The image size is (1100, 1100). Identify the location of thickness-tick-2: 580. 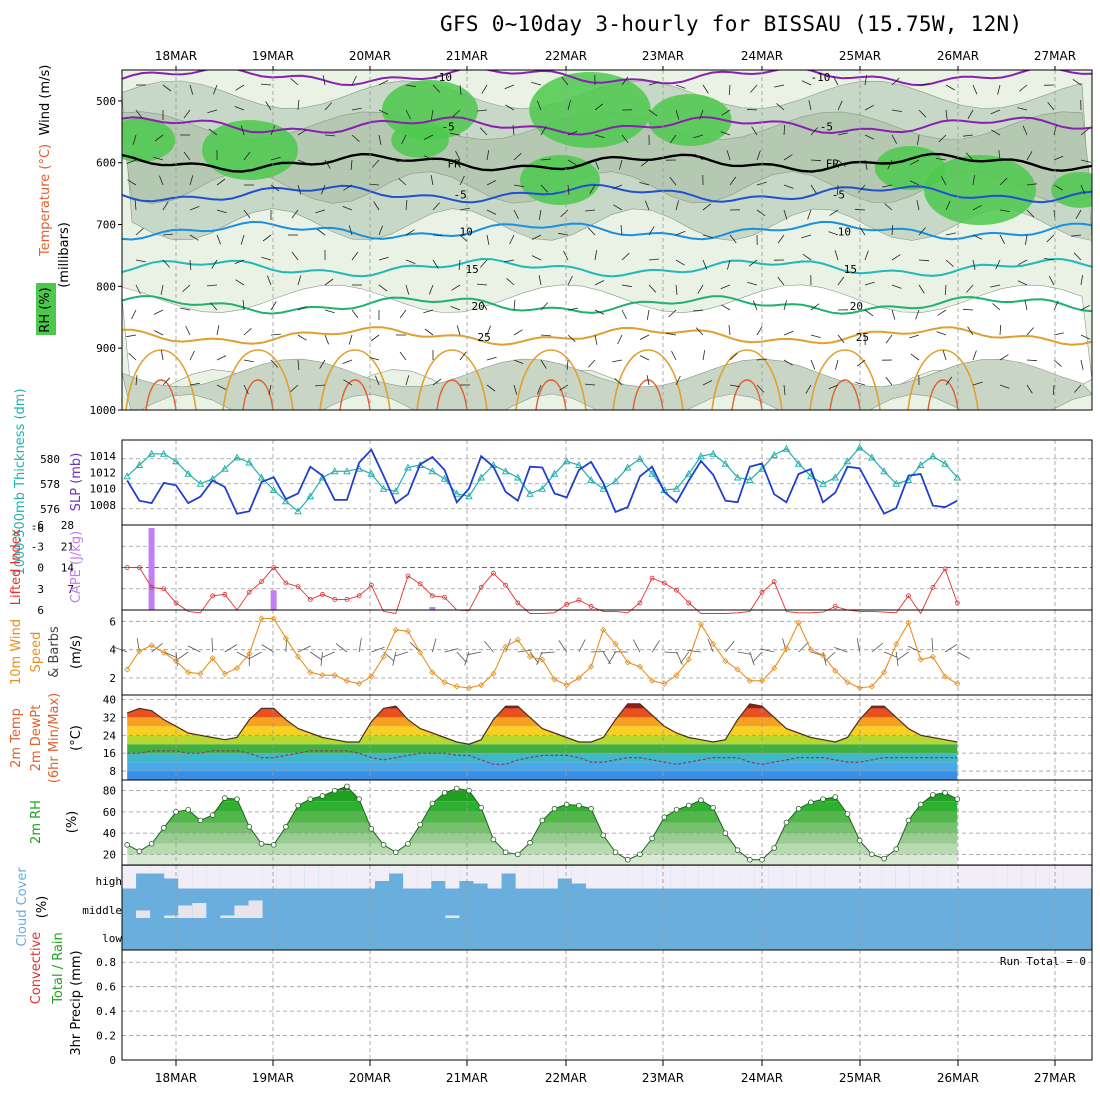
(50, 459).